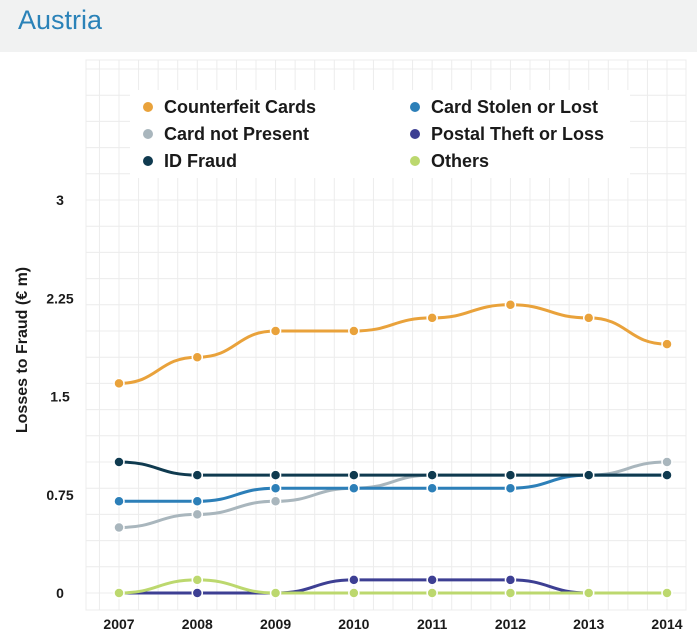 The height and width of the screenshot is (638, 697). I want to click on legend-item: Postal Theft or Loss, so click(507, 134).